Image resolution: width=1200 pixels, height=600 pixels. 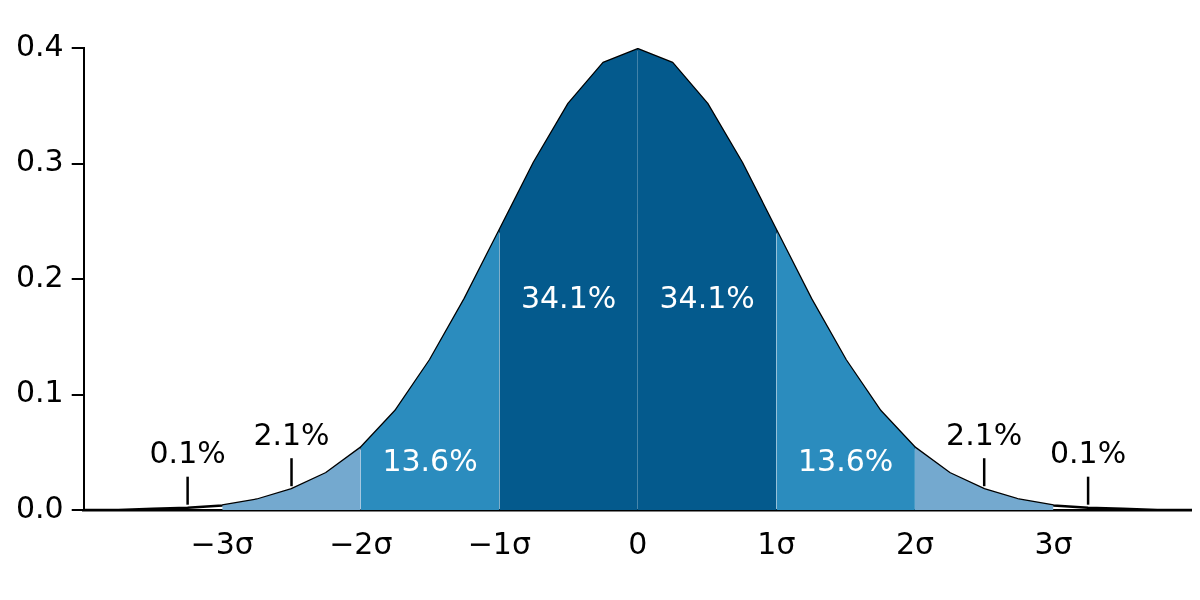 What do you see at coordinates (499, 543) in the screenshot?
I see `x-tick-label: −1σ` at bounding box center [499, 543].